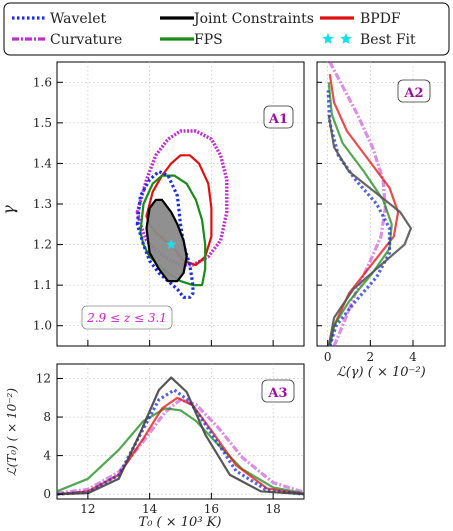 This screenshot has height=531, width=453. What do you see at coordinates (87, 509) in the screenshot?
I see `a3-tick-label-x: 12` at bounding box center [87, 509].